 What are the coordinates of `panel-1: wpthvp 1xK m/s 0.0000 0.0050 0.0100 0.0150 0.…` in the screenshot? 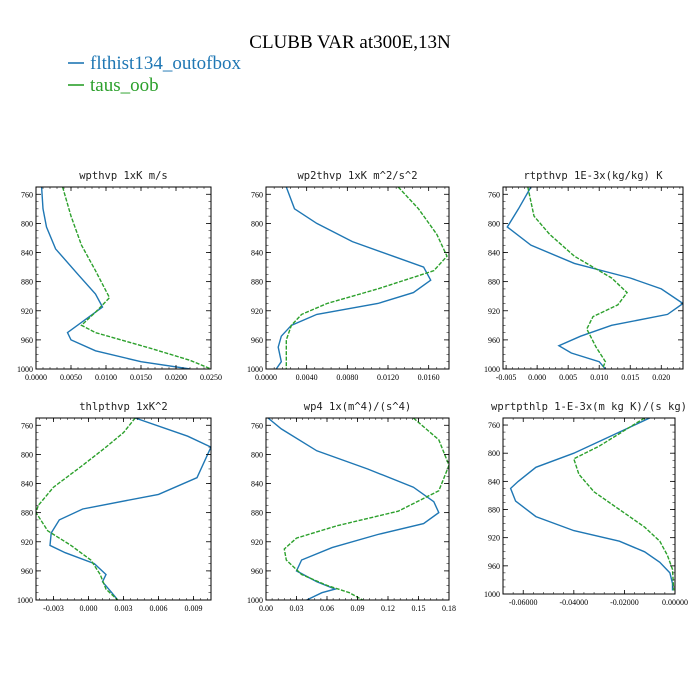 It's located at (119, 276).